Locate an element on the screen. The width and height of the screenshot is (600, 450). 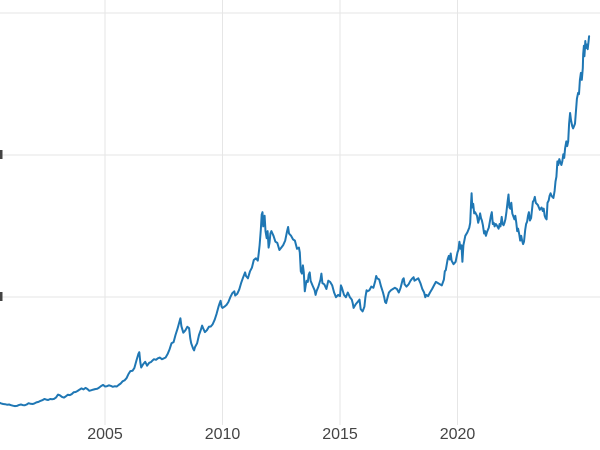
x-axis-tick-label: 2020 is located at coordinates (457, 434).